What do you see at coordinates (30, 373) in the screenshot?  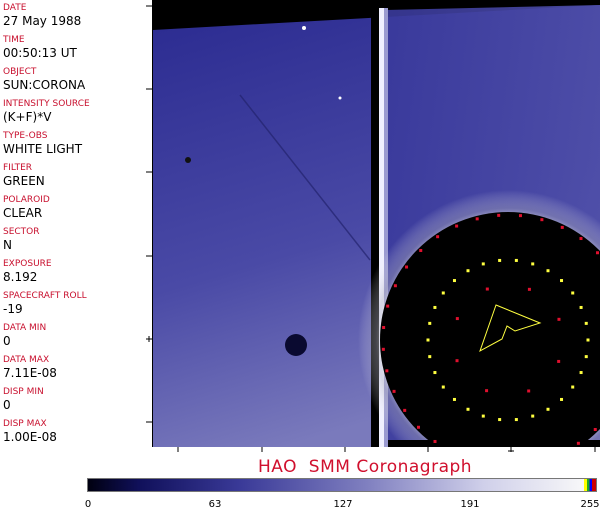 I see `field-value: 7.11E-08` at bounding box center [30, 373].